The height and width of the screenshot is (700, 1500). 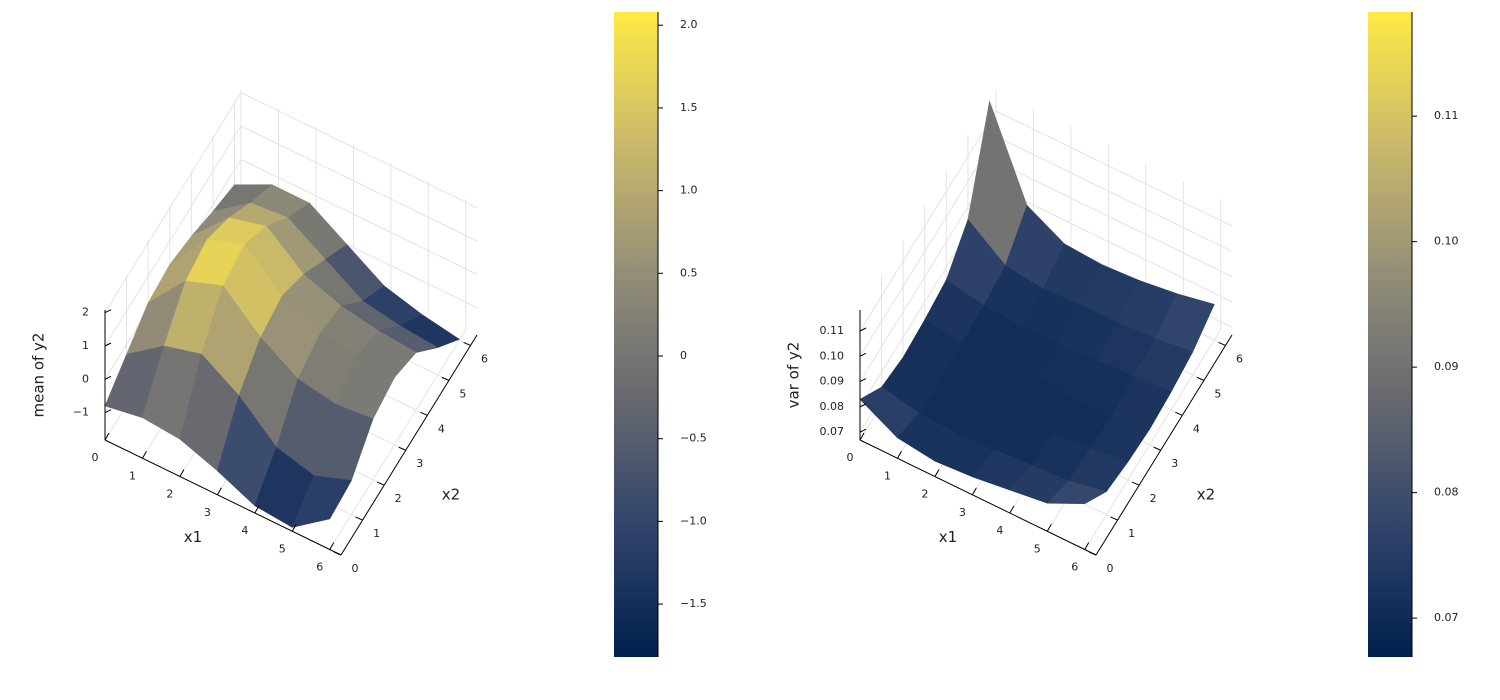 What do you see at coordinates (689, 107) in the screenshot?
I see `colorbar-tick-label: 1.5` at bounding box center [689, 107].